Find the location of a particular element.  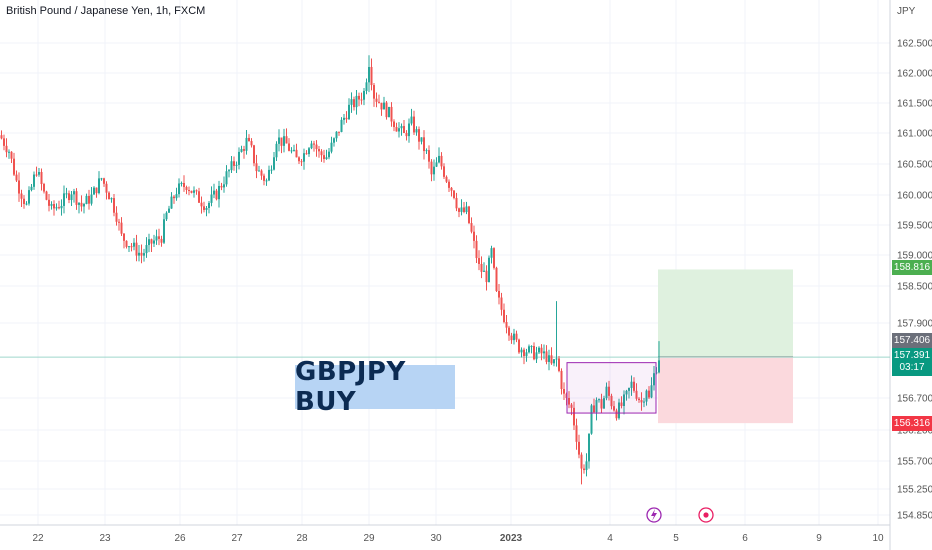

x-tick-label: 4 is located at coordinates (610, 538).